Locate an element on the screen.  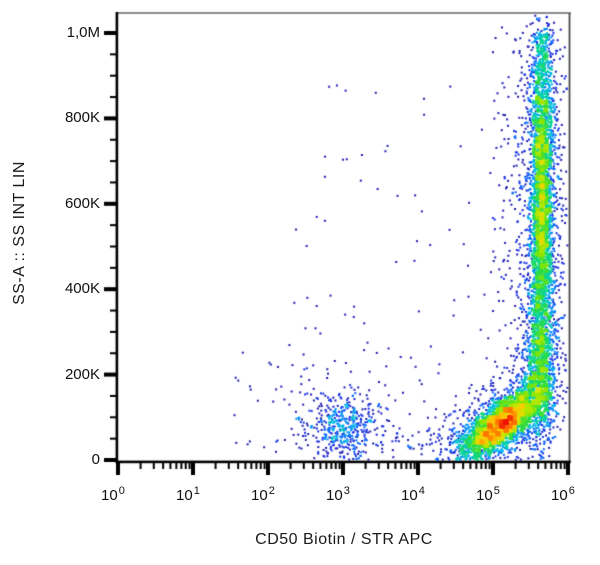
x-tick-label: 10⁶ is located at coordinates (563, 494).